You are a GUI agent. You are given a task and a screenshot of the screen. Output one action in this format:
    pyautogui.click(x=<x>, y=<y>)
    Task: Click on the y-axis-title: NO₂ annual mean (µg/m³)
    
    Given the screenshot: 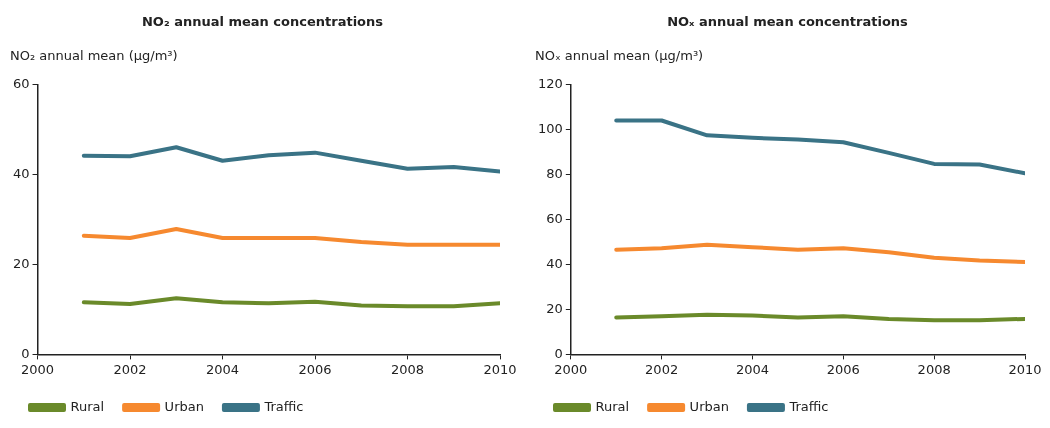 What is the action you would take?
    pyautogui.click(x=94, y=56)
    